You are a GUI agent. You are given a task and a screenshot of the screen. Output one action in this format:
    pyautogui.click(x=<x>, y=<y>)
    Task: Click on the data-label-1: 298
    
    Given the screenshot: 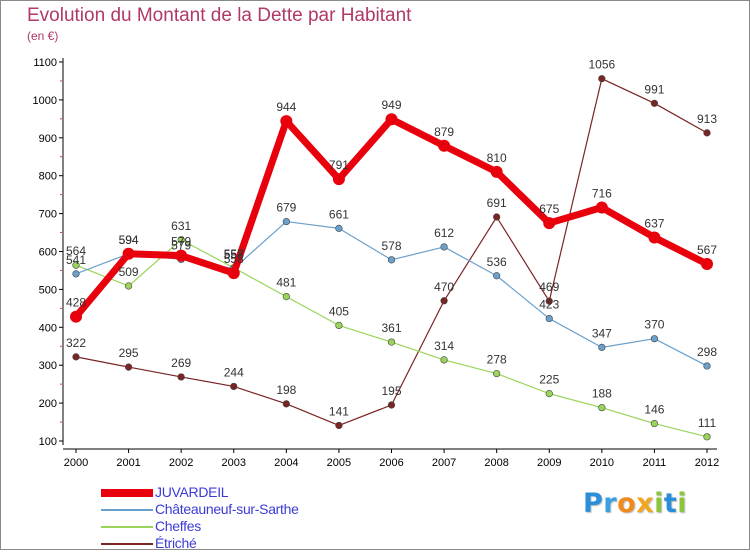 What is the action you would take?
    pyautogui.click(x=707, y=352)
    